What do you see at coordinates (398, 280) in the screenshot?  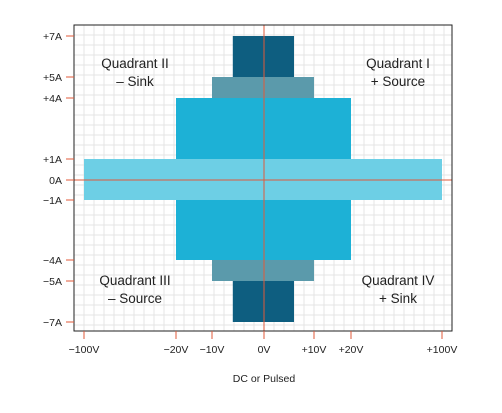 I see `quadrant-name: Quadrant IV` at bounding box center [398, 280].